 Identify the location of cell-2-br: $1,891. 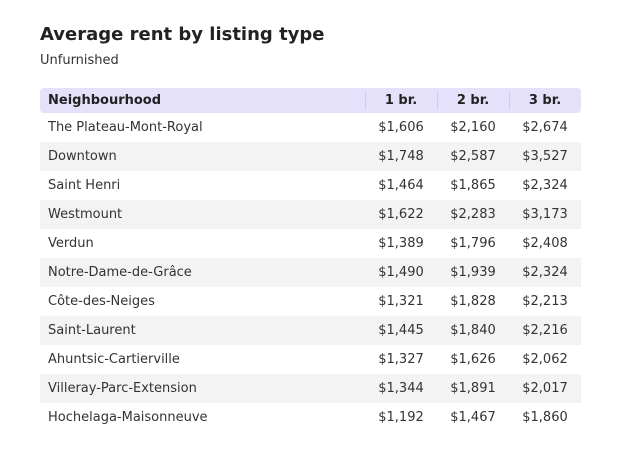
(473, 388).